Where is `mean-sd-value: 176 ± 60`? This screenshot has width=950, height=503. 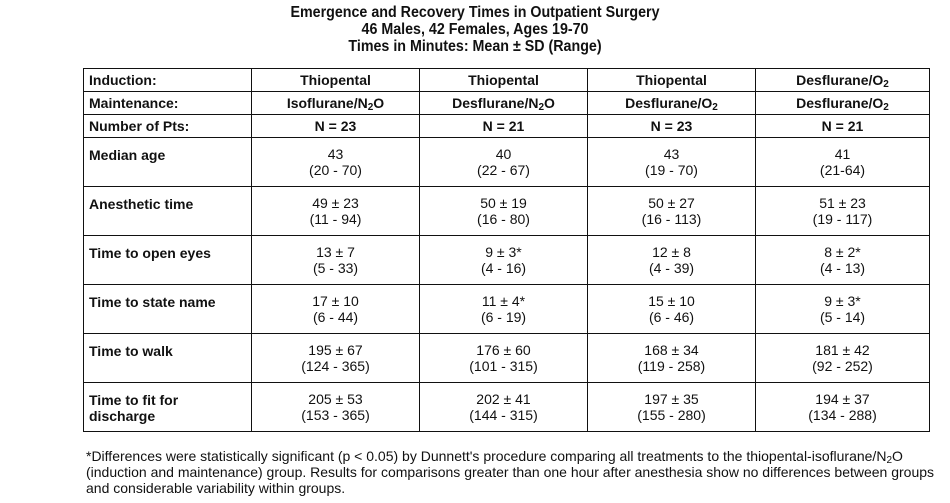 mean-sd-value: 176 ± 60 is located at coordinates (503, 350).